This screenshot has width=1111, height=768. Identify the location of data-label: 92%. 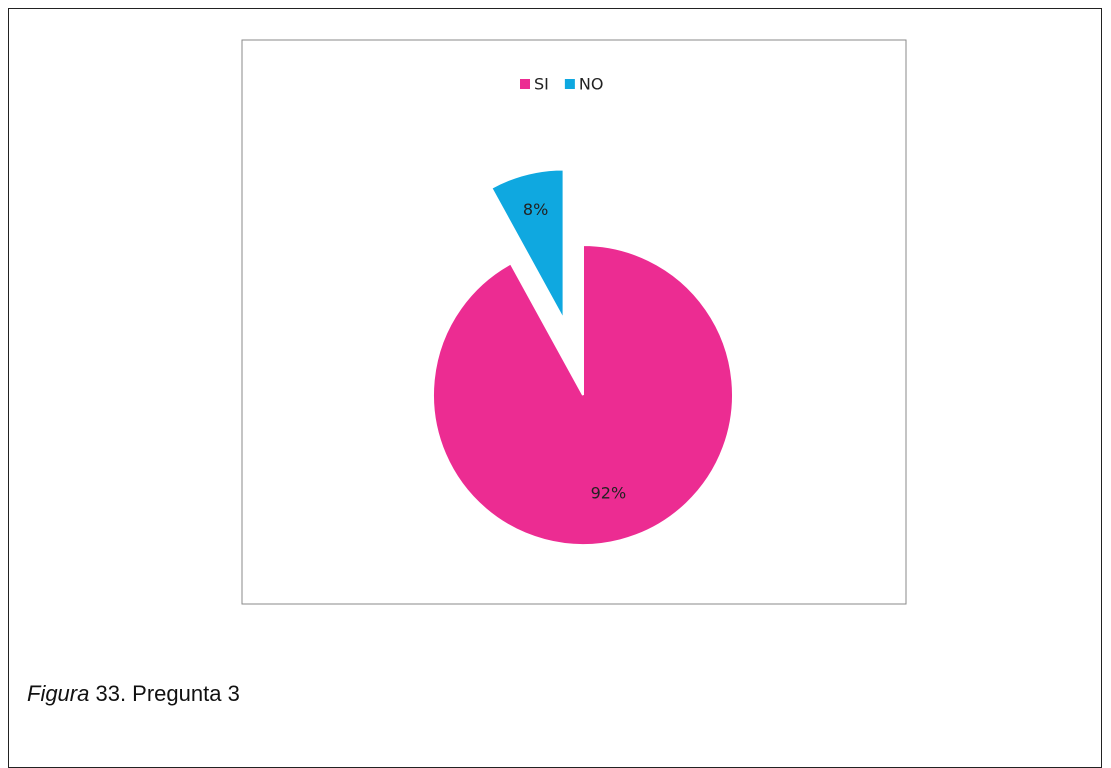
(609, 492).